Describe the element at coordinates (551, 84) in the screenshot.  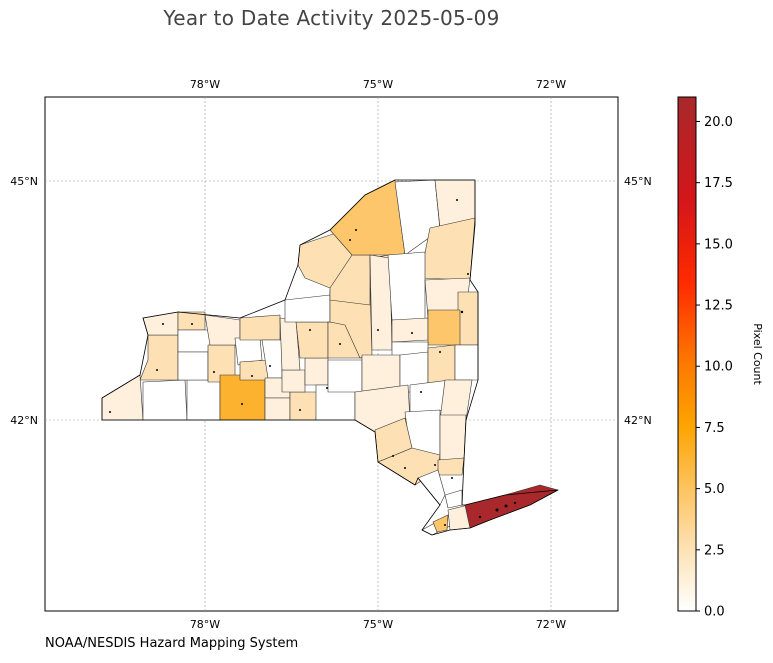
I see `lon-tick-top: 72°W` at that location.